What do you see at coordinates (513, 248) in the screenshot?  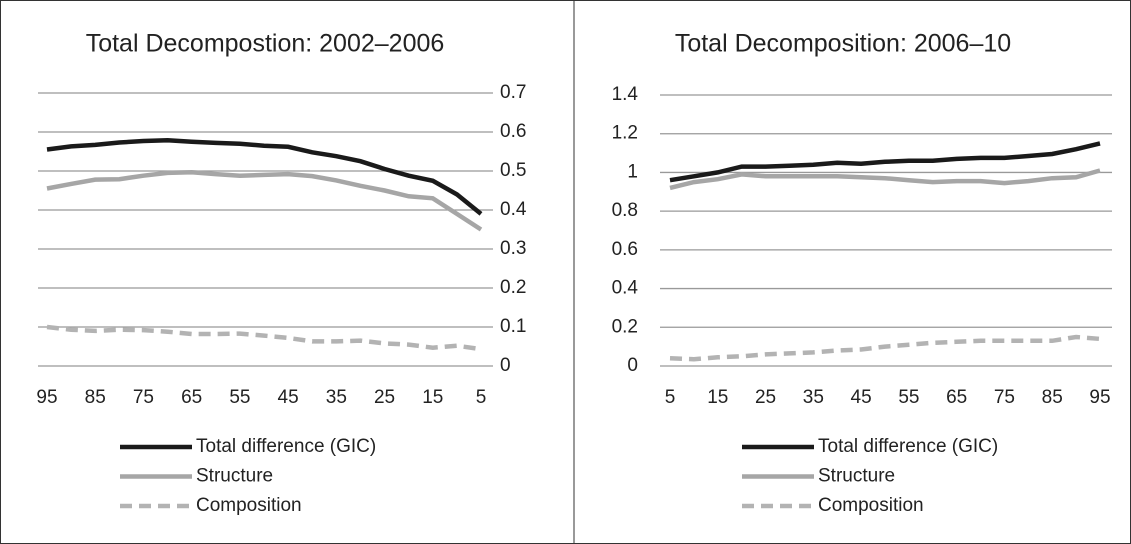 I see `y-tick-label: 0.3` at bounding box center [513, 248].